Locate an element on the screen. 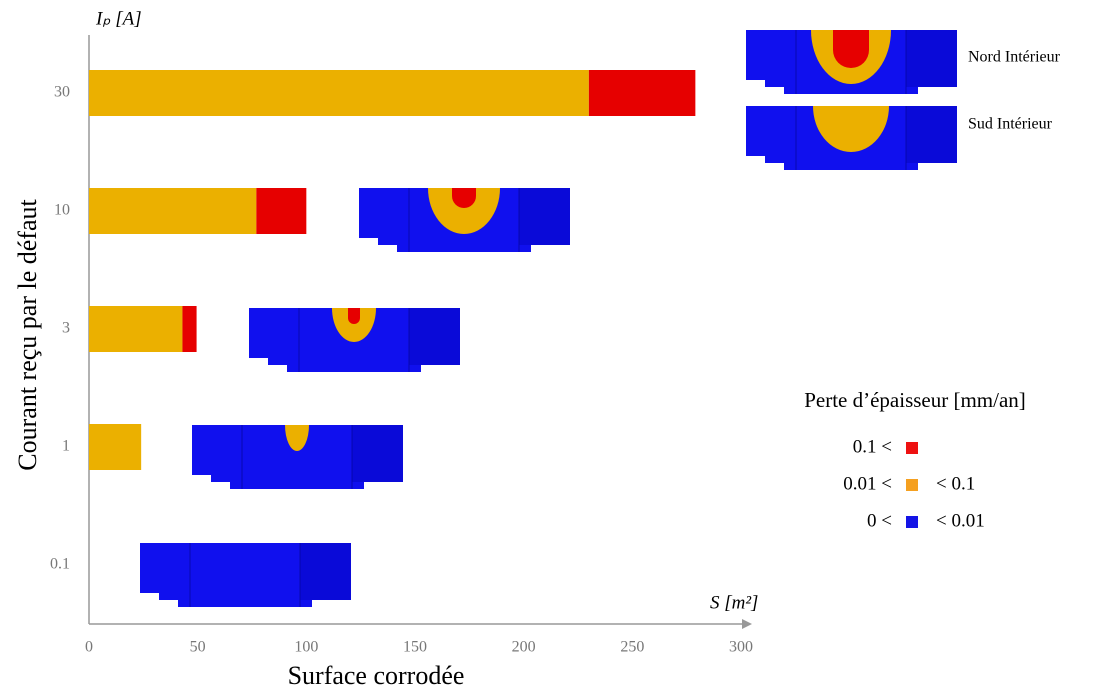  y-axis-label: Courant reçu par le défaut is located at coordinates (27, 335).